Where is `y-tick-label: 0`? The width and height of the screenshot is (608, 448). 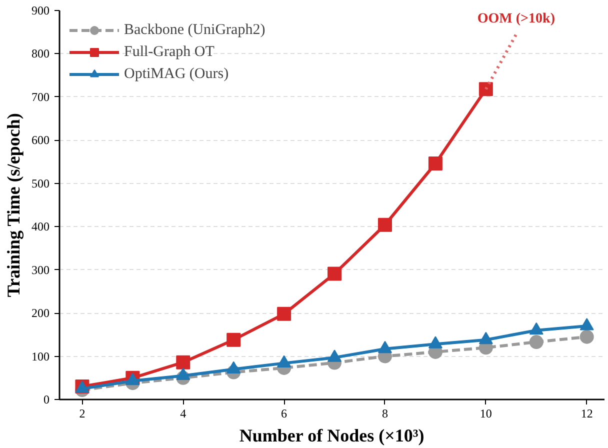 y-tick-label: 0 is located at coordinates (47, 399).